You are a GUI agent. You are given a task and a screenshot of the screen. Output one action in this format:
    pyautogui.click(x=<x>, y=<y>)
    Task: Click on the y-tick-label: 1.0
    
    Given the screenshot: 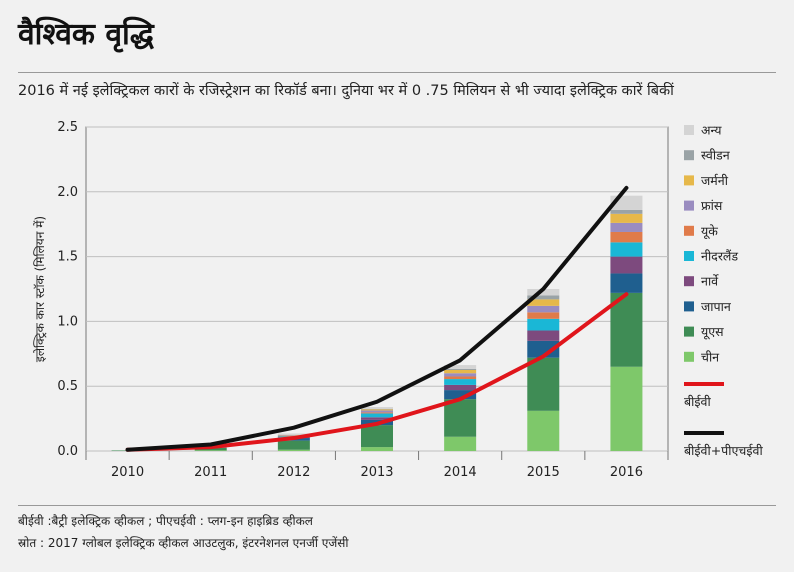 What is the action you would take?
    pyautogui.click(x=67, y=321)
    